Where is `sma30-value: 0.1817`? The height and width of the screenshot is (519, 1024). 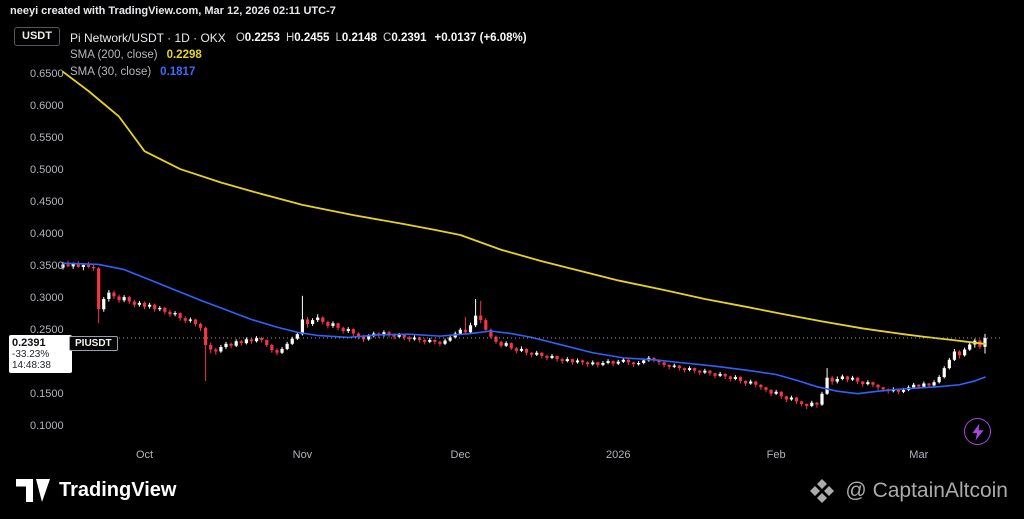 sma30-value: 0.1817 is located at coordinates (178, 71).